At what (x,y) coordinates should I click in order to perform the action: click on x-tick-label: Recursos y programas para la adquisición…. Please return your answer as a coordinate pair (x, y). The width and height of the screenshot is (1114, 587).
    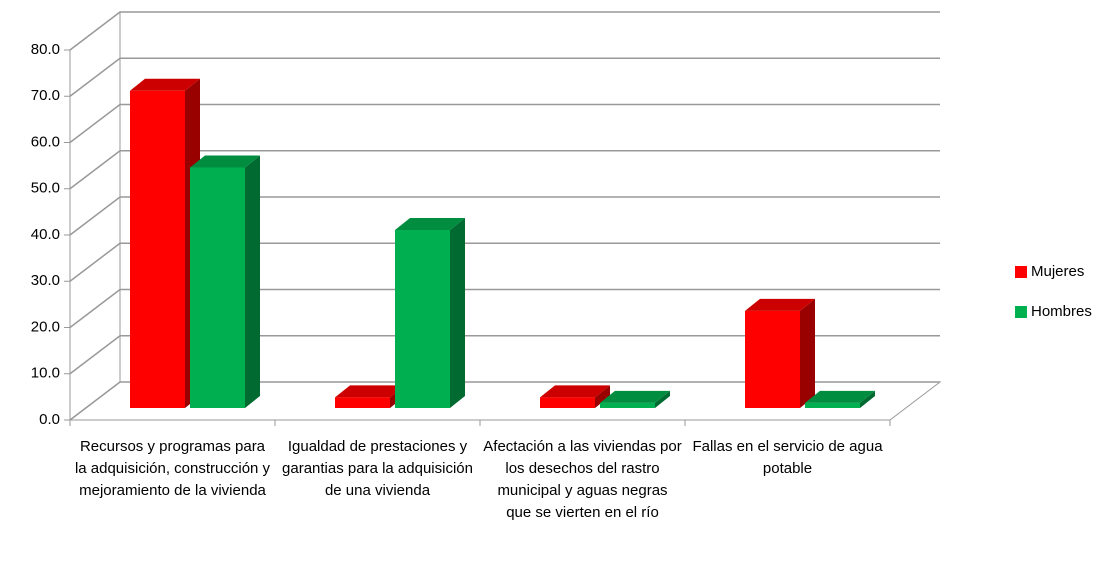
    Looking at the image, I should click on (174, 468).